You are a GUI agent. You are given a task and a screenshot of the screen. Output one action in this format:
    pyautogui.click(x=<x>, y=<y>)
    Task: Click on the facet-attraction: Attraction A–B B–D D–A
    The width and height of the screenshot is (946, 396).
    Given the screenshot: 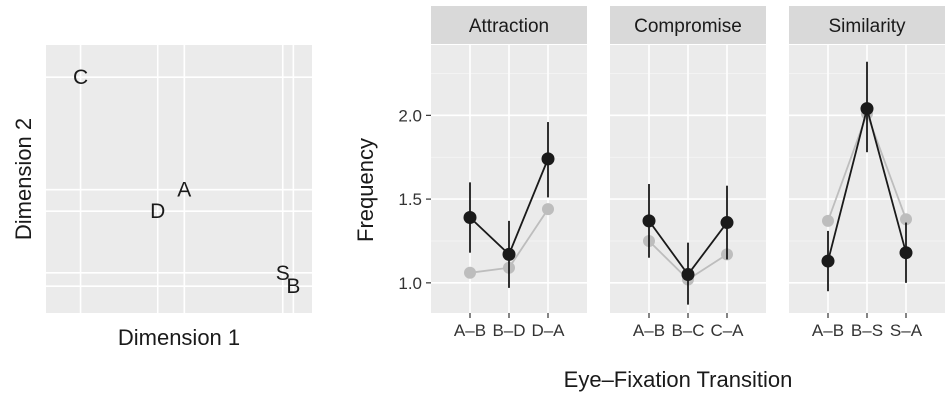 What is the action you would take?
    pyautogui.click(x=509, y=173)
    